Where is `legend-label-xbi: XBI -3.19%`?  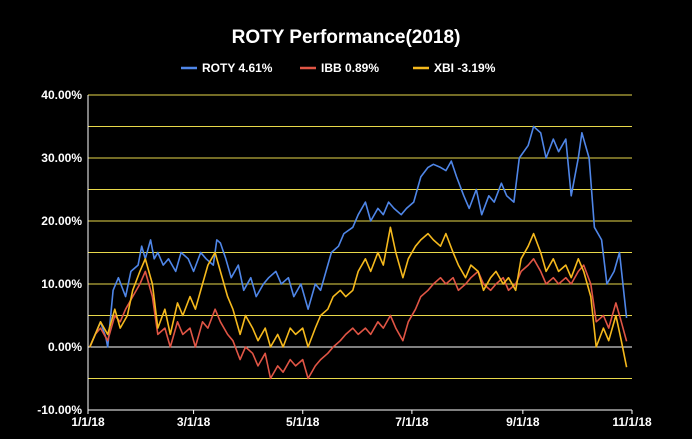
legend-label-xbi: XBI -3.19% is located at coordinates (465, 68).